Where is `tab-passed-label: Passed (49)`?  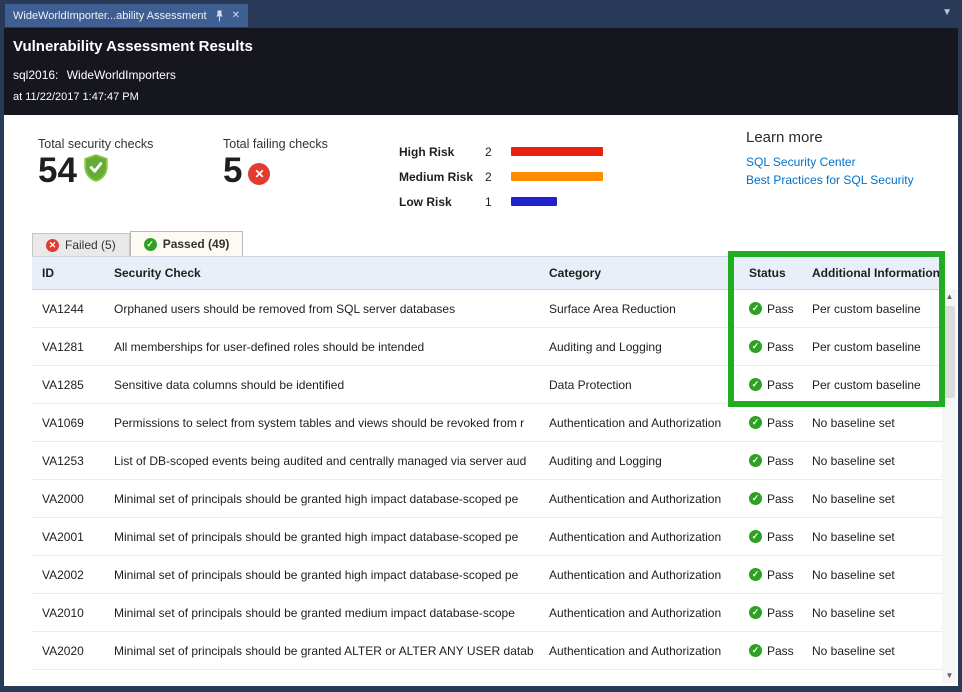 tab-passed-label: Passed (49) is located at coordinates (196, 244).